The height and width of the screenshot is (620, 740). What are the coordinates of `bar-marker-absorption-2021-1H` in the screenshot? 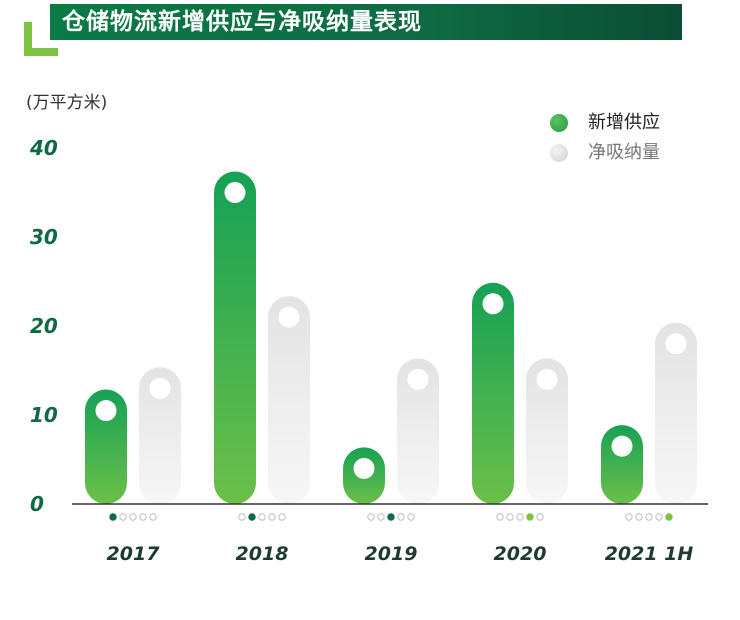 It's located at (676, 344).